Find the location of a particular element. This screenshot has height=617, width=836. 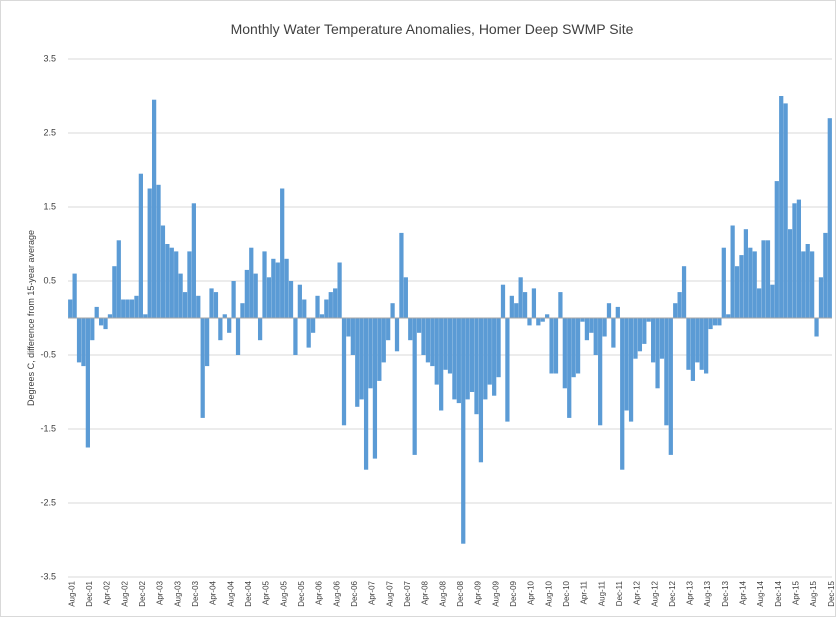

y-tick-label: -2.5 is located at coordinates (48, 502).